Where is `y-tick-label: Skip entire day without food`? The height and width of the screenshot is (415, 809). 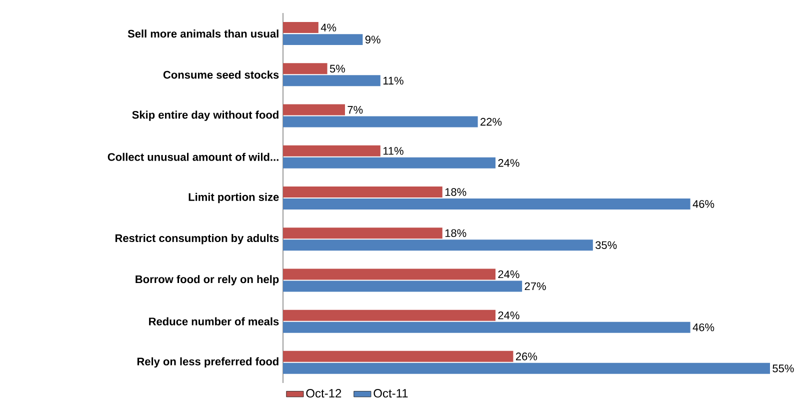
y-tick-label: Skip entire day without food is located at coordinates (205, 115).